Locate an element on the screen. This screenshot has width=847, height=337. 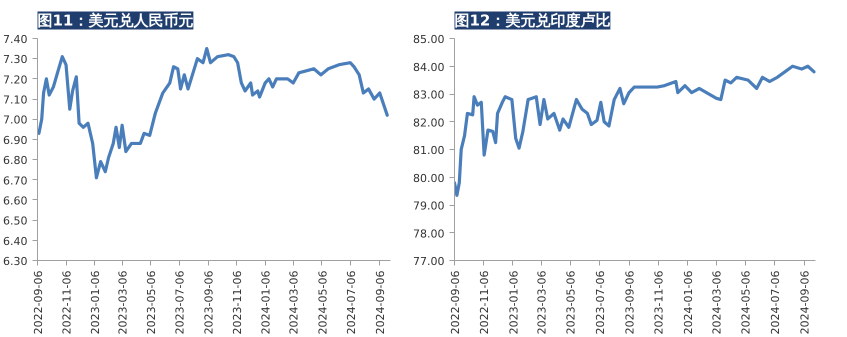
y-tick-label: 83.00 is located at coordinates (429, 95).